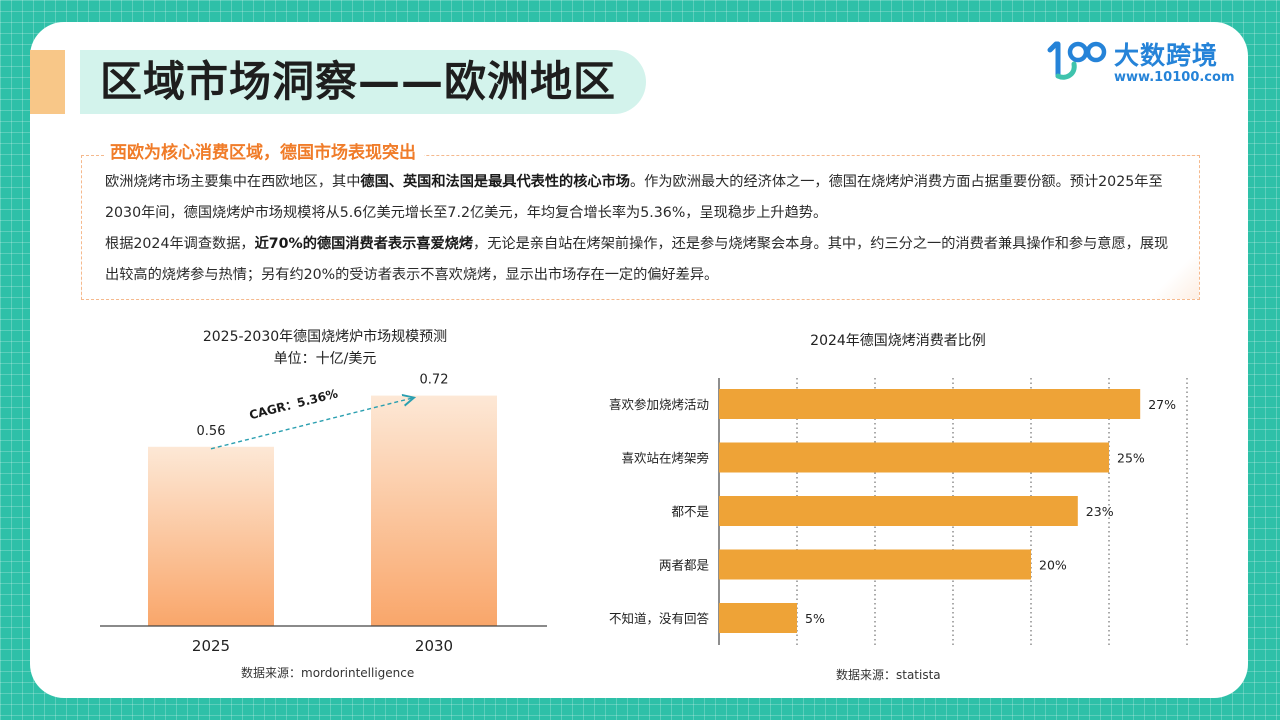 The image size is (1280, 720). What do you see at coordinates (233, 182) in the screenshot?
I see `paragraph-text: 欧洲烧烤市场主要集中在西欧地区，其中` at bounding box center [233, 182].